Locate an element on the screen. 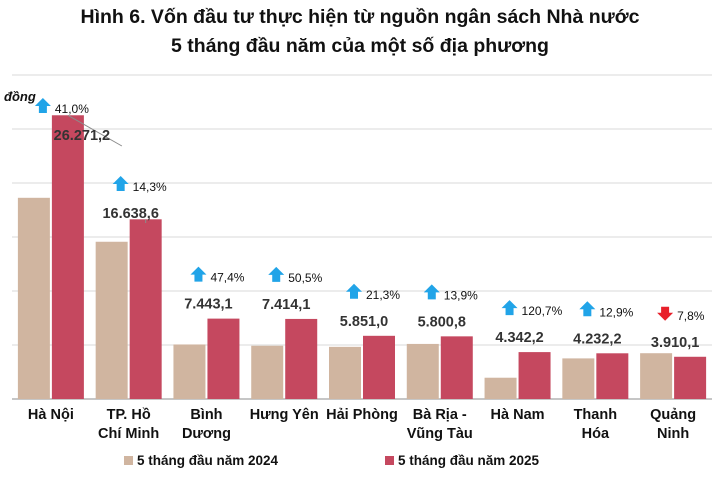 This screenshot has height=480, width=720. arrow-down-icon is located at coordinates (665, 313).